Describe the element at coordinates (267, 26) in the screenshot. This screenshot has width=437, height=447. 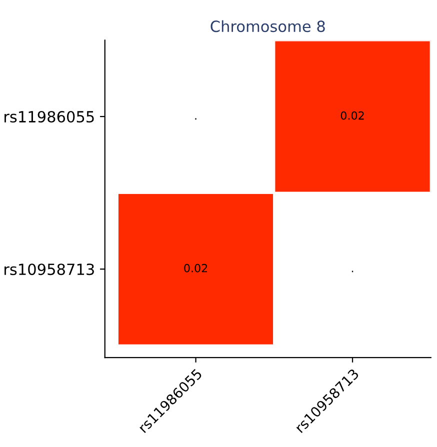
I see `chart-title: Chromosome 8` at that location.